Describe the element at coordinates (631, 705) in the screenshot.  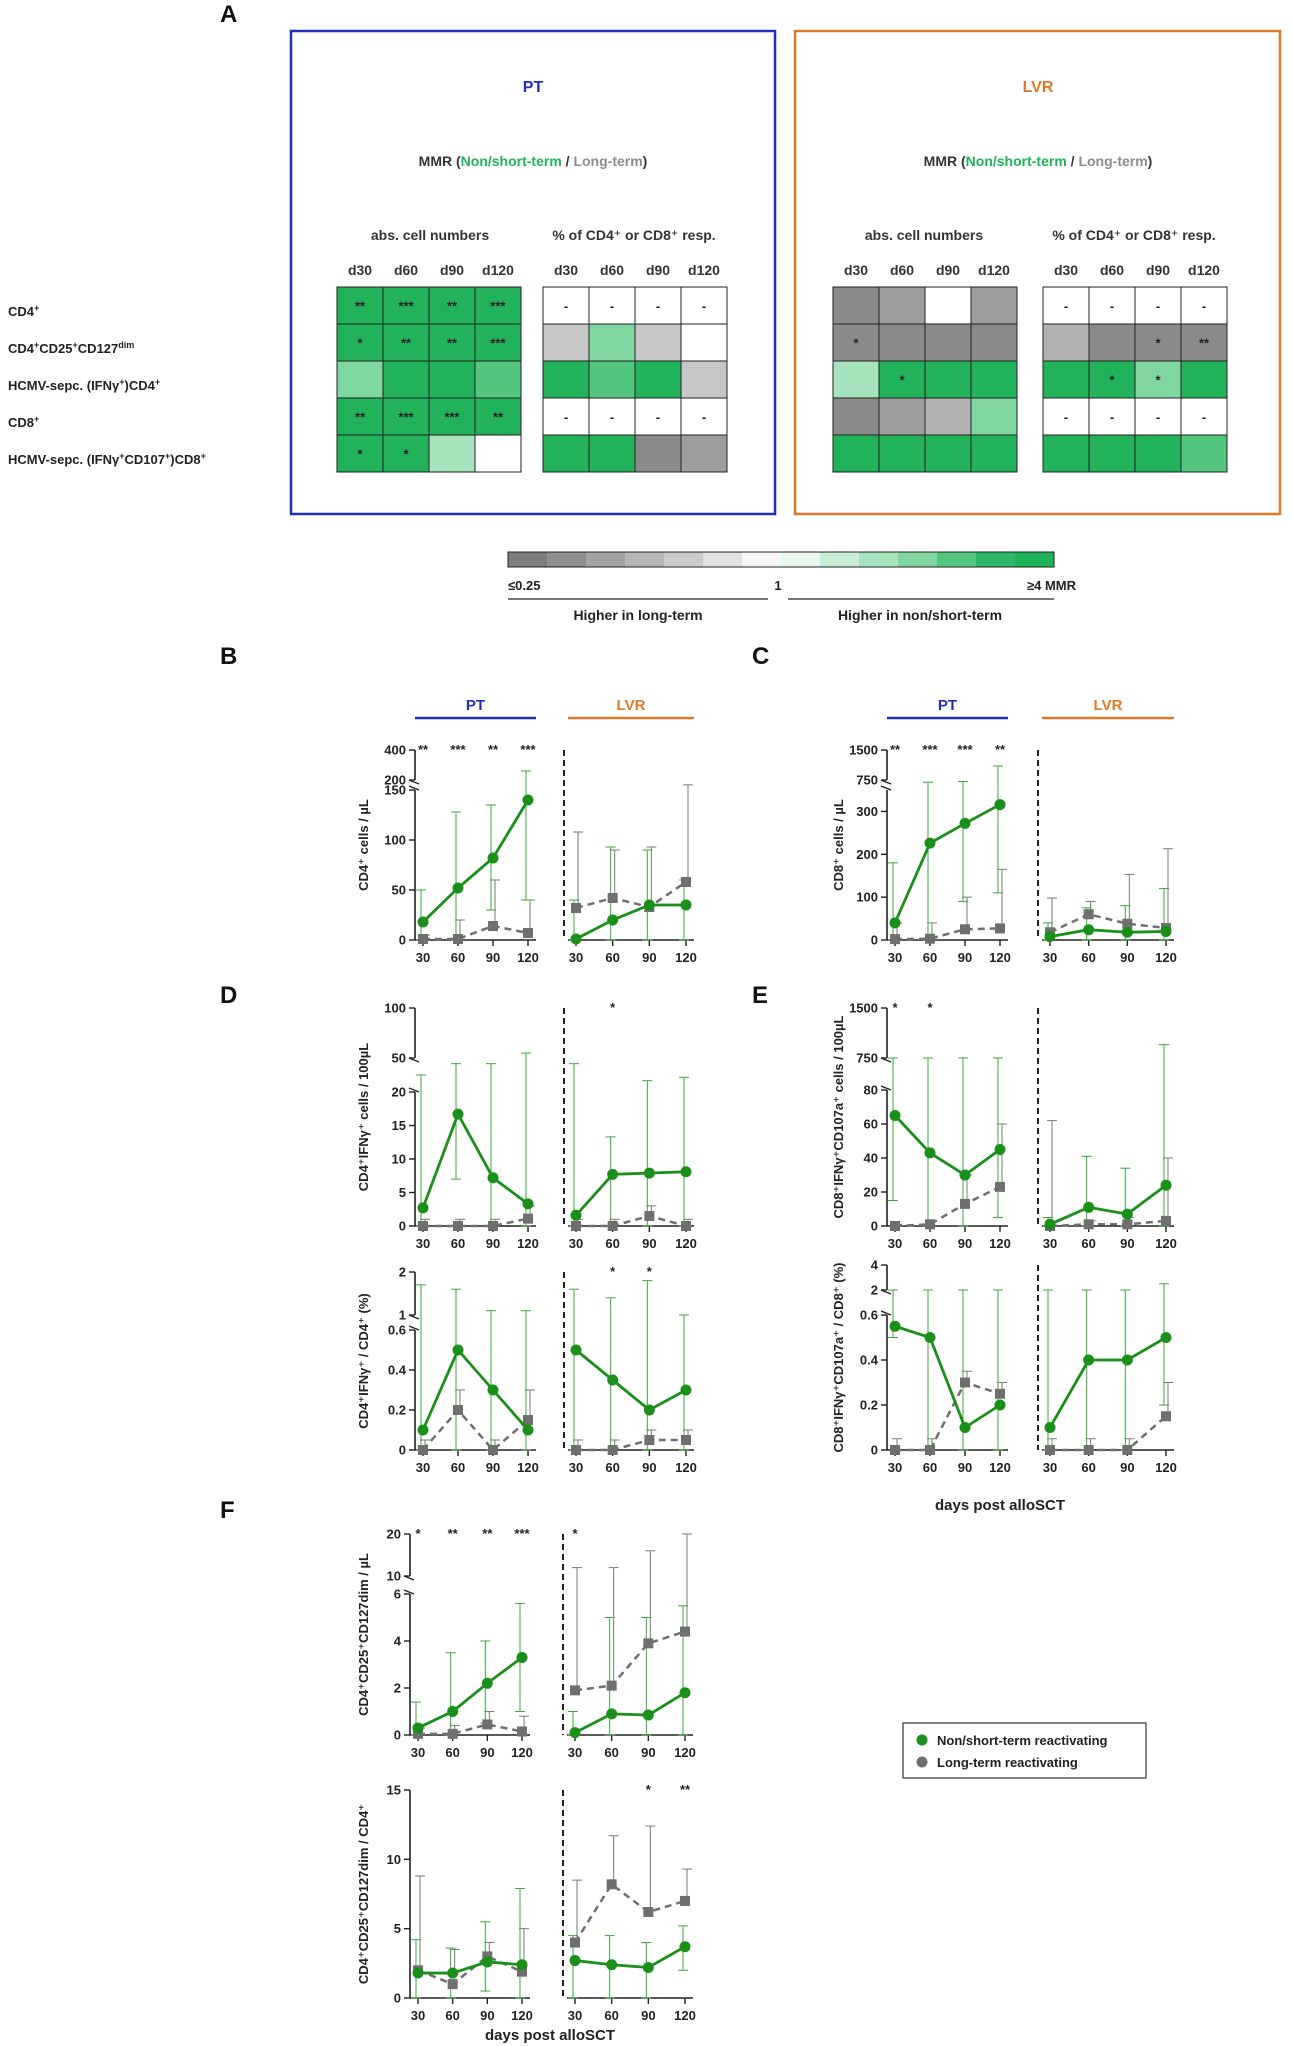
I see `group-header-lvr: LVR` at that location.